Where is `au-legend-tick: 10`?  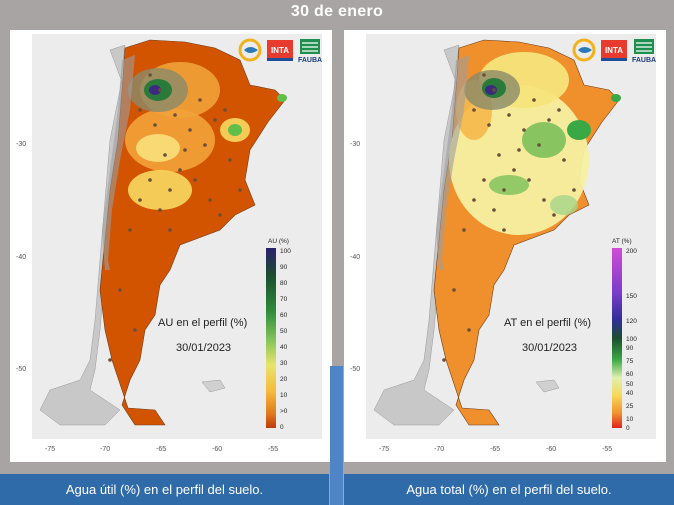
au-legend-tick: 10 is located at coordinates (284, 395).